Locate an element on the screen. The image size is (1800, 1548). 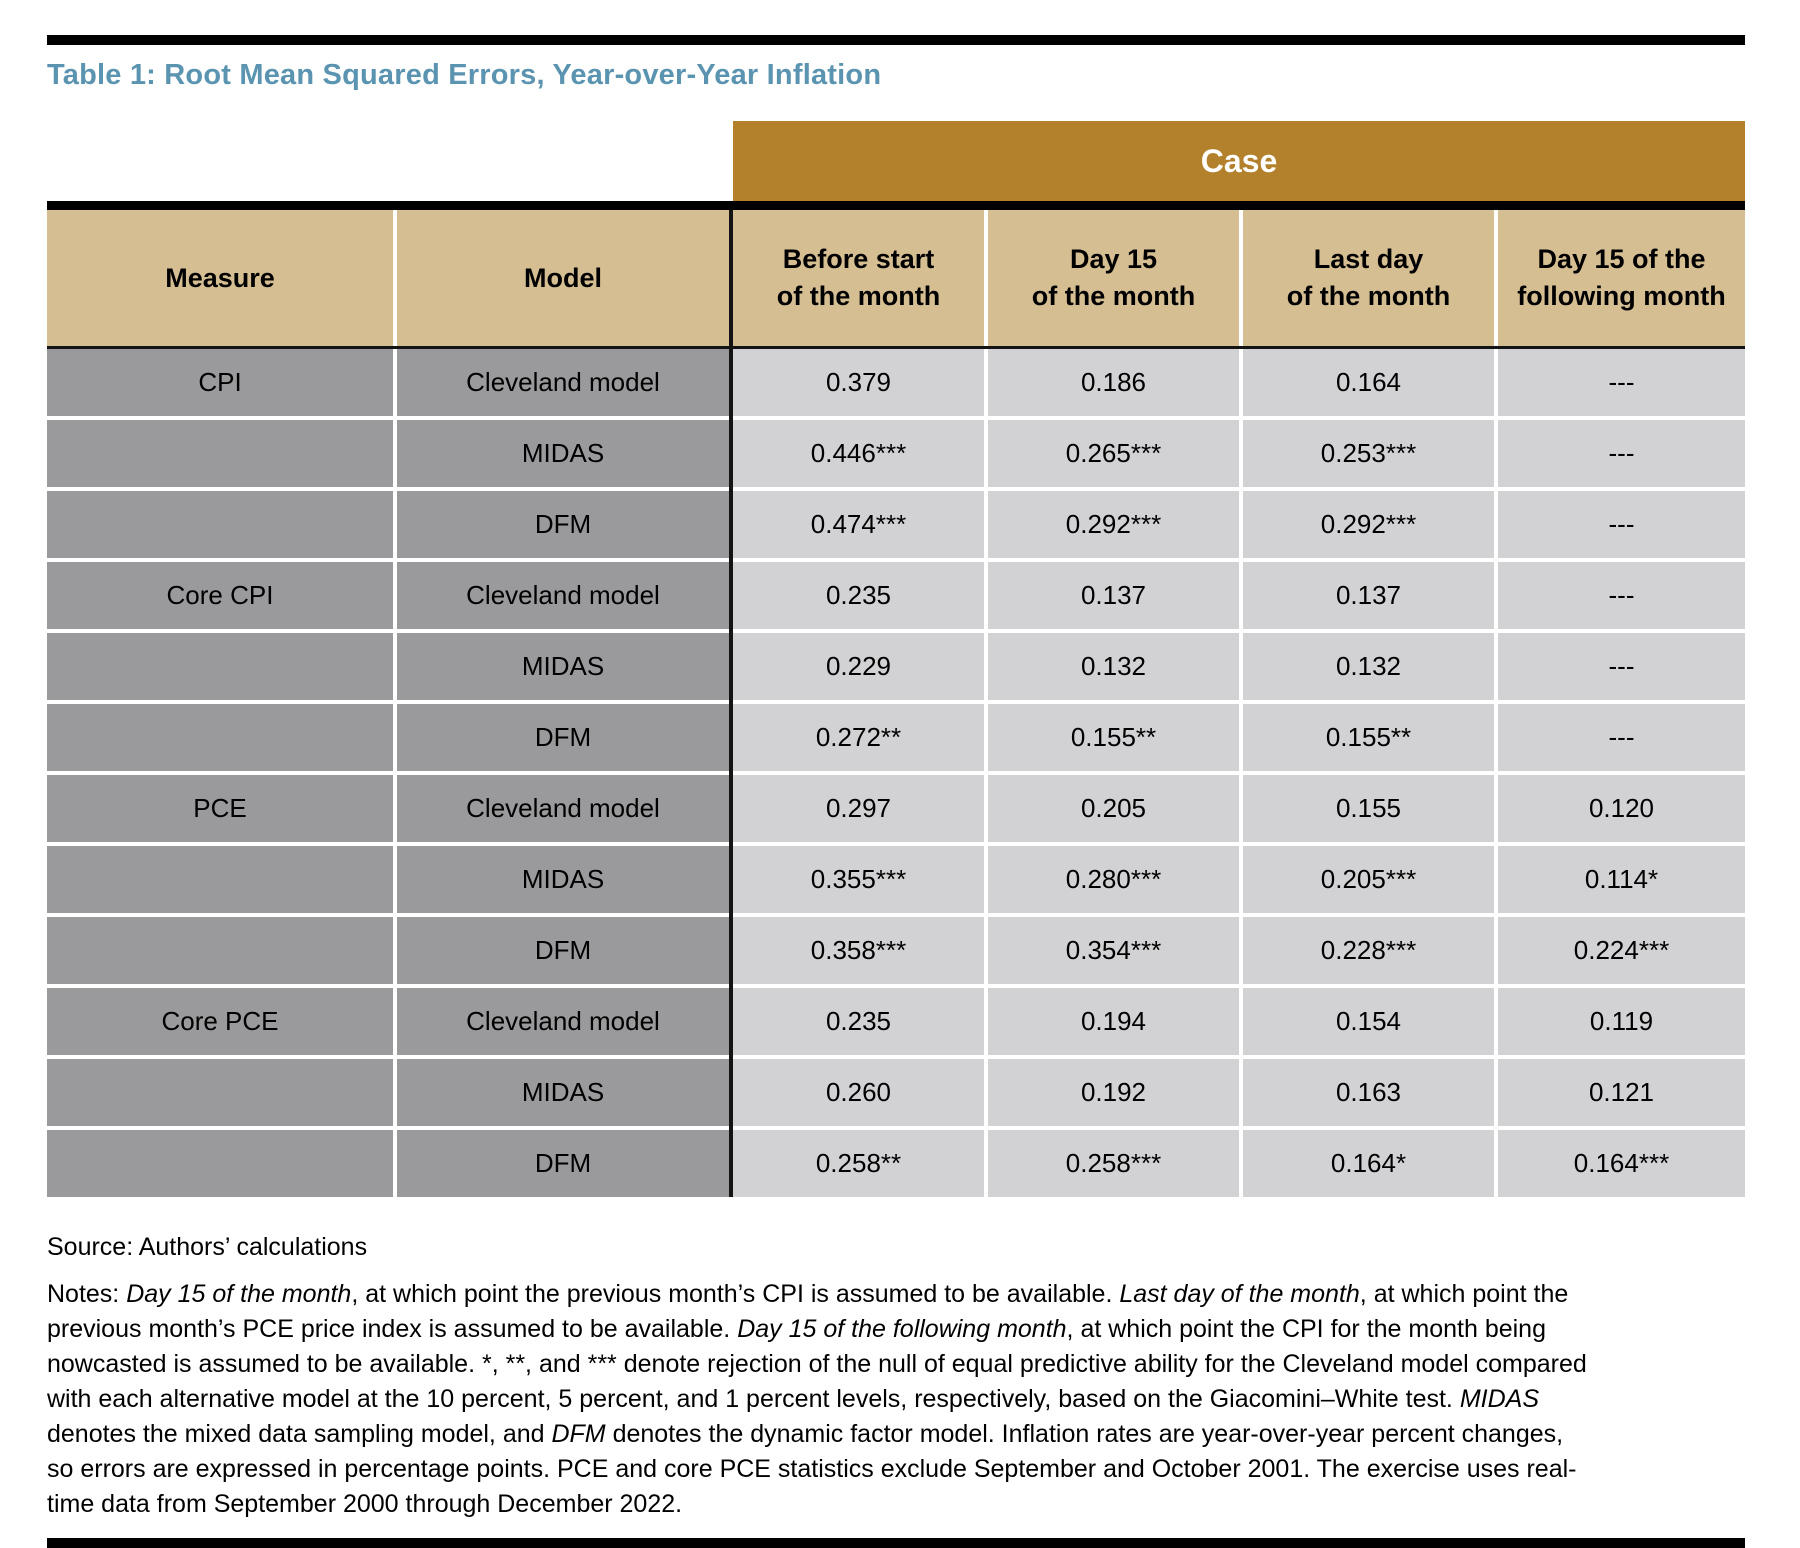
notes-italic-segment: Day 15 of the following month is located at coordinates (902, 1329).